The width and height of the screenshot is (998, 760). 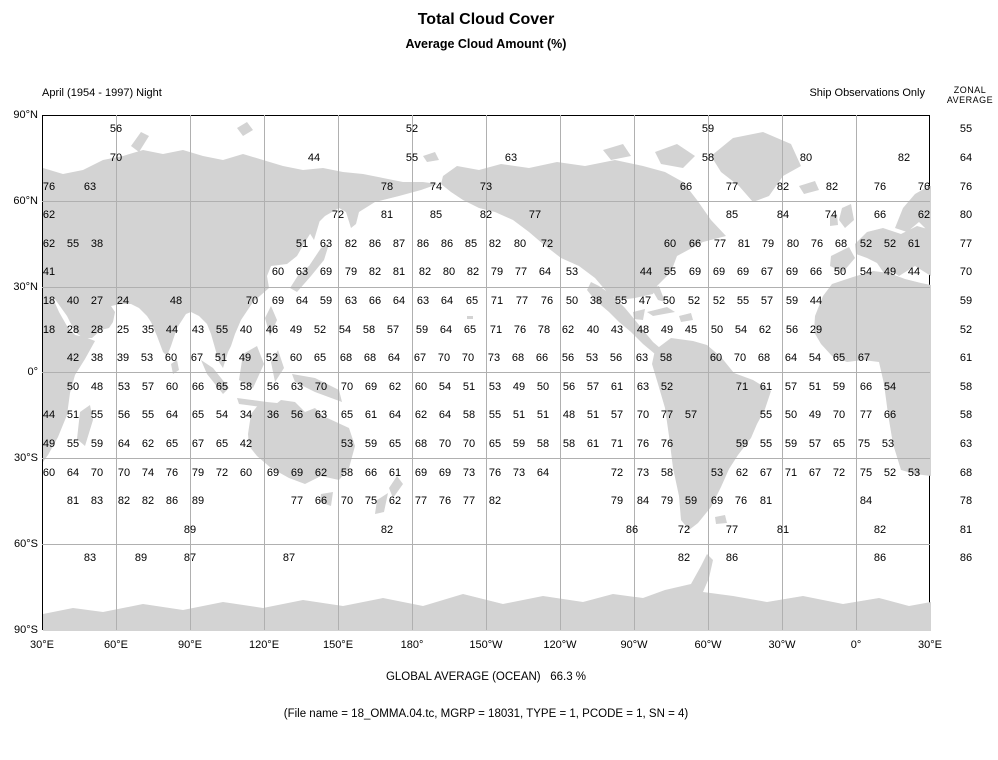 What do you see at coordinates (190, 645) in the screenshot?
I see `x-tick-label: 90°E` at bounding box center [190, 645].